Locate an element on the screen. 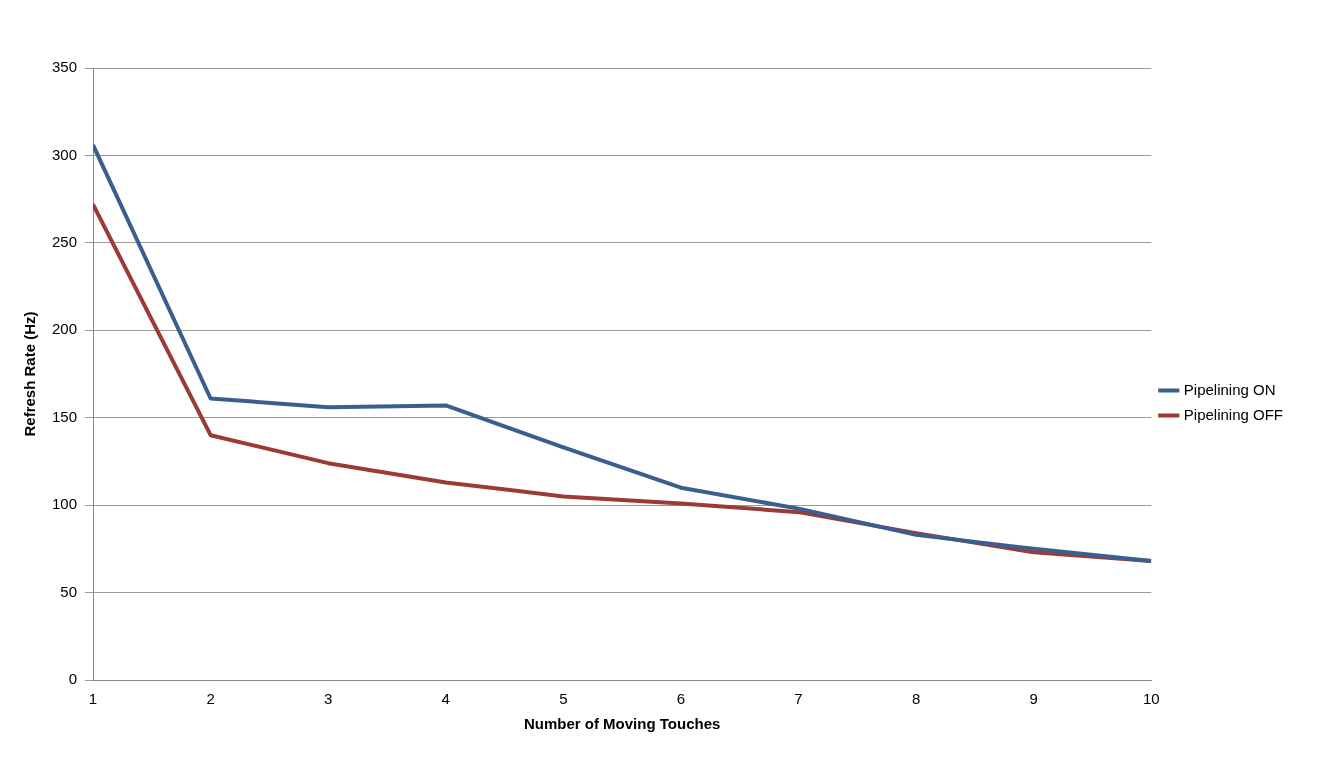 The height and width of the screenshot is (757, 1325). y-tick-label: 250 is located at coordinates (65, 241).